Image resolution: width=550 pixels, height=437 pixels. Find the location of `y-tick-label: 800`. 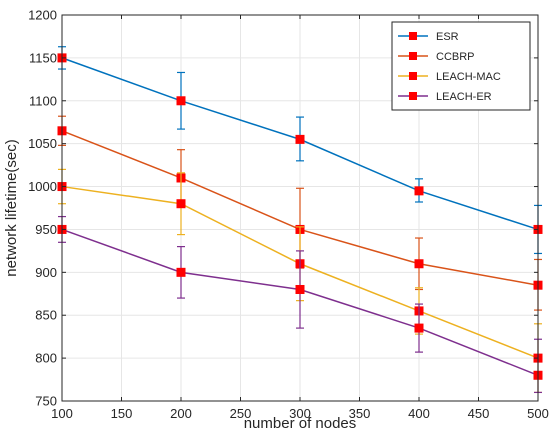

y-tick-label: 800 is located at coordinates (46, 358).